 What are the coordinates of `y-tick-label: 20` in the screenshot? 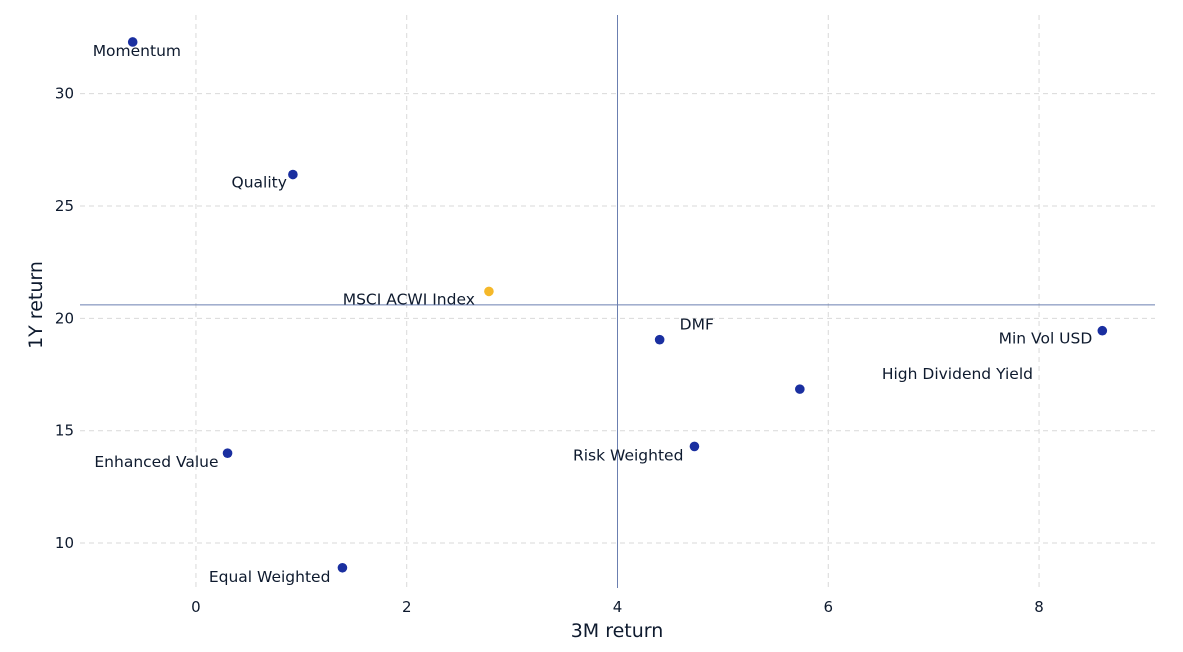 It's located at (64, 318).